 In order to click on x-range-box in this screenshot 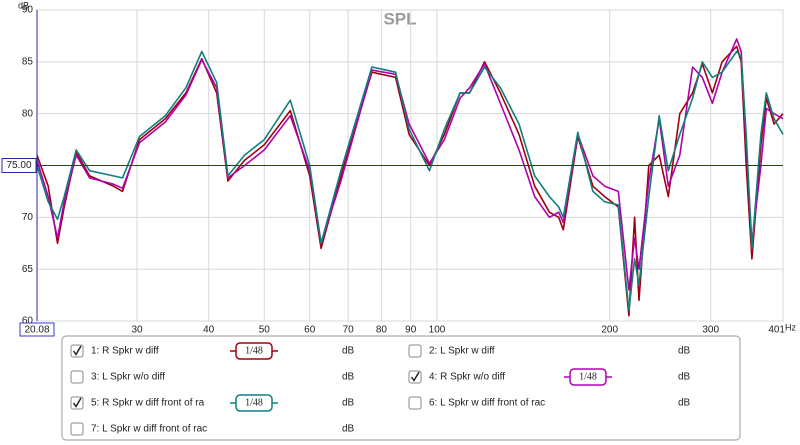, I will do `click(37, 329)`.